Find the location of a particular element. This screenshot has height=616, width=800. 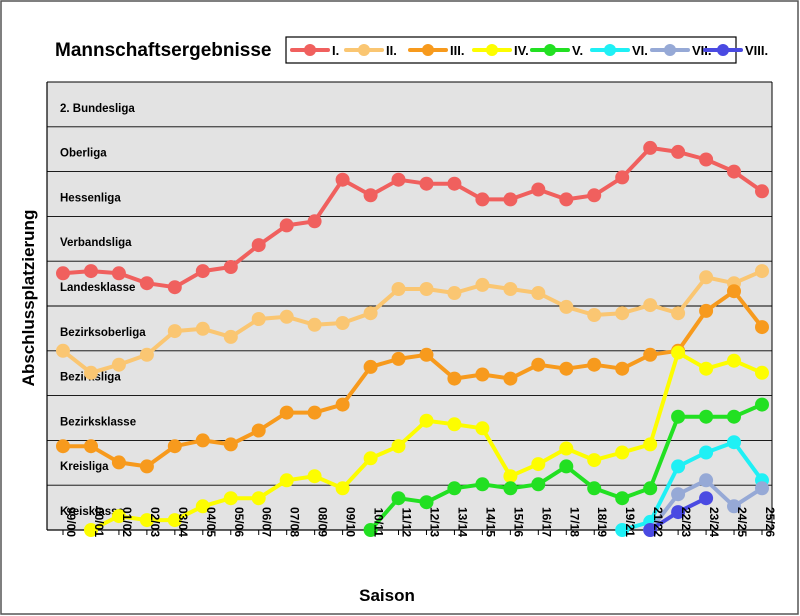

league-label: Hessenliga is located at coordinates (90, 198).